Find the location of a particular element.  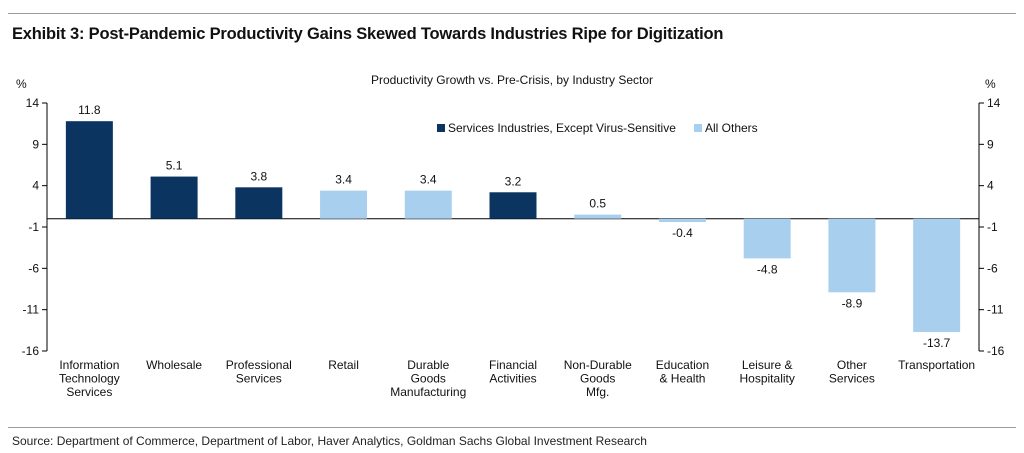

category-label: Activities is located at coordinates (512, 379).